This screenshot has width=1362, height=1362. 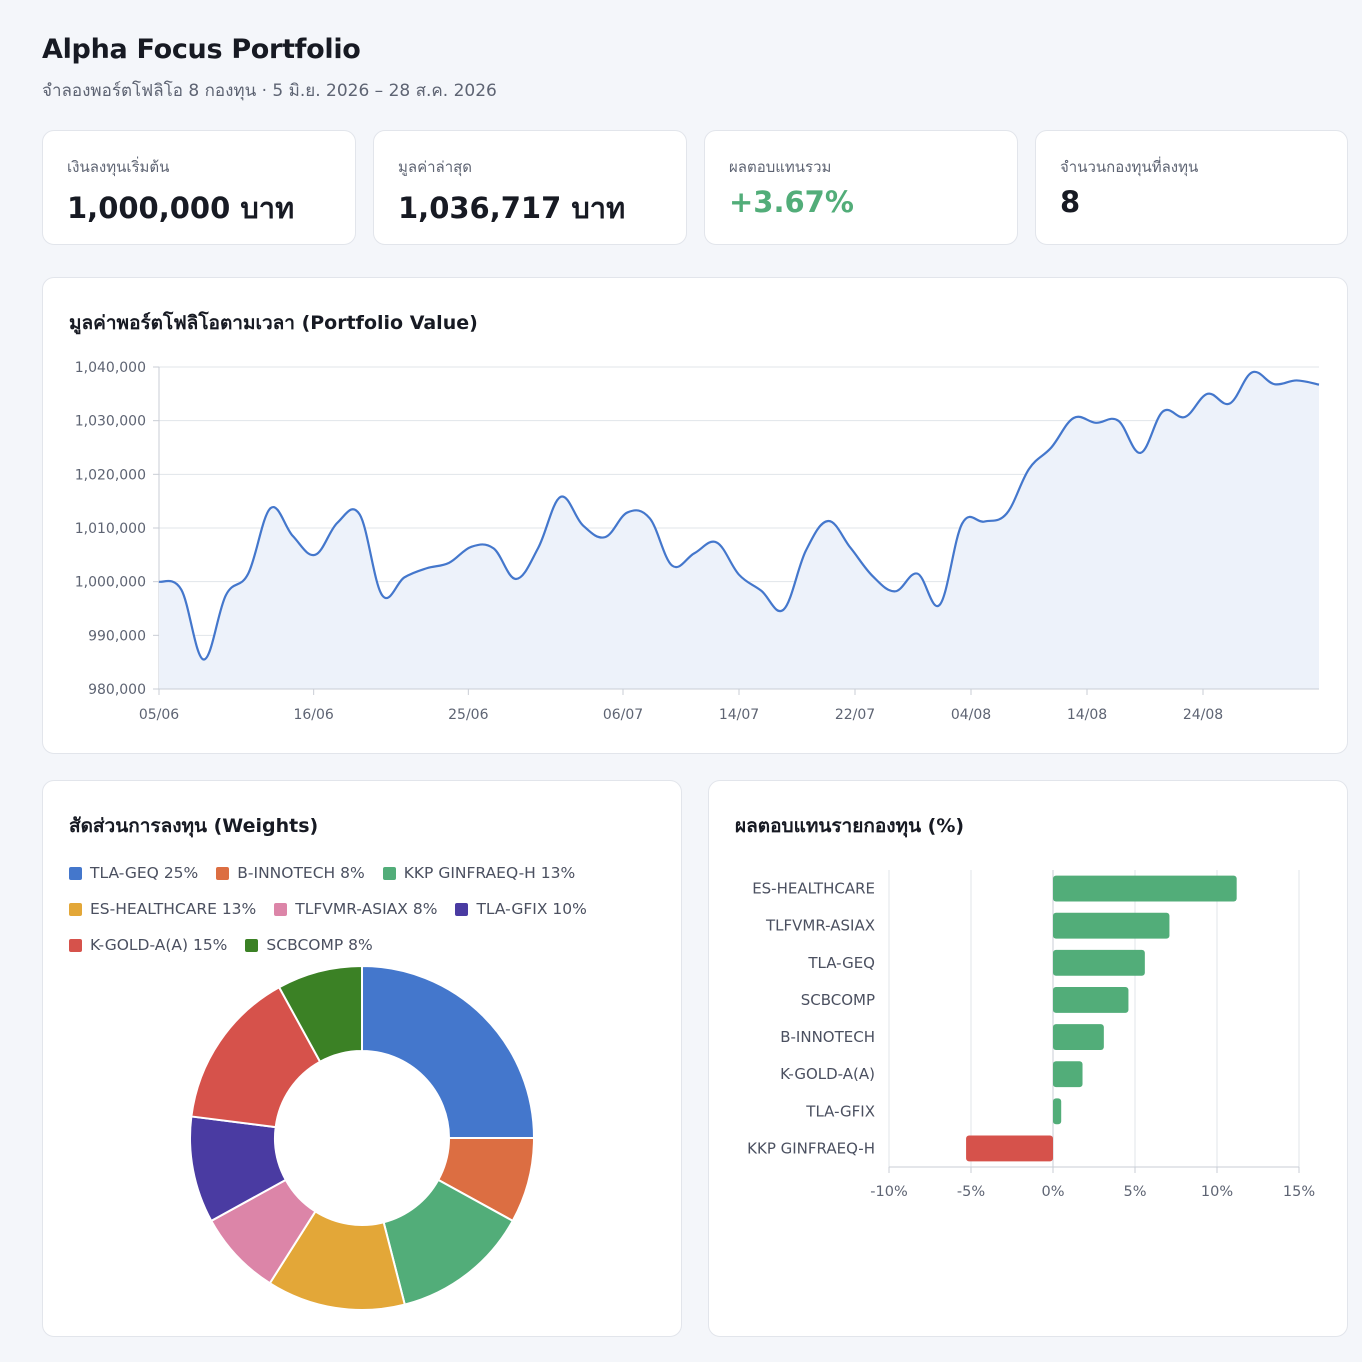 What do you see at coordinates (320, 1014) in the screenshot?
I see `donut-slice-scbcomp` at bounding box center [320, 1014].